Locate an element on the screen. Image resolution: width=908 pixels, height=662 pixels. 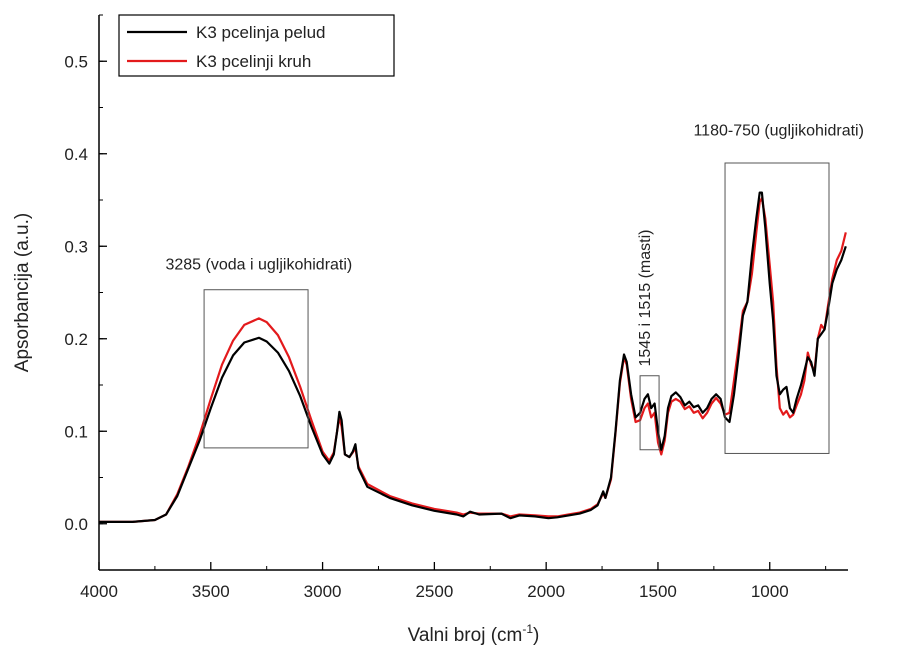
x-tick-label: 2000 is located at coordinates (546, 591).